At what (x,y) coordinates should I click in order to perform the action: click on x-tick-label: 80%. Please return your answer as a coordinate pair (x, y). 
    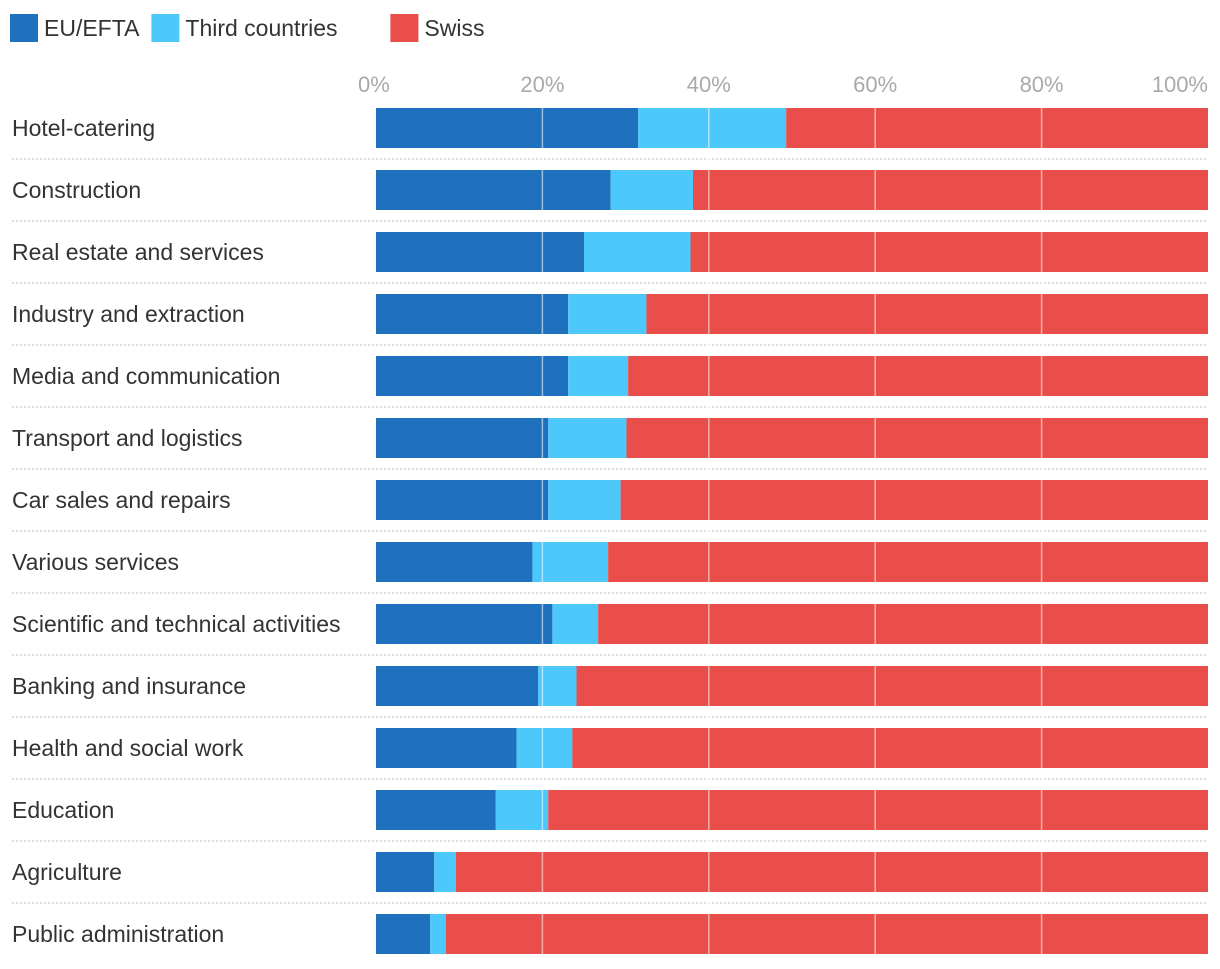
    Looking at the image, I should click on (1042, 84).